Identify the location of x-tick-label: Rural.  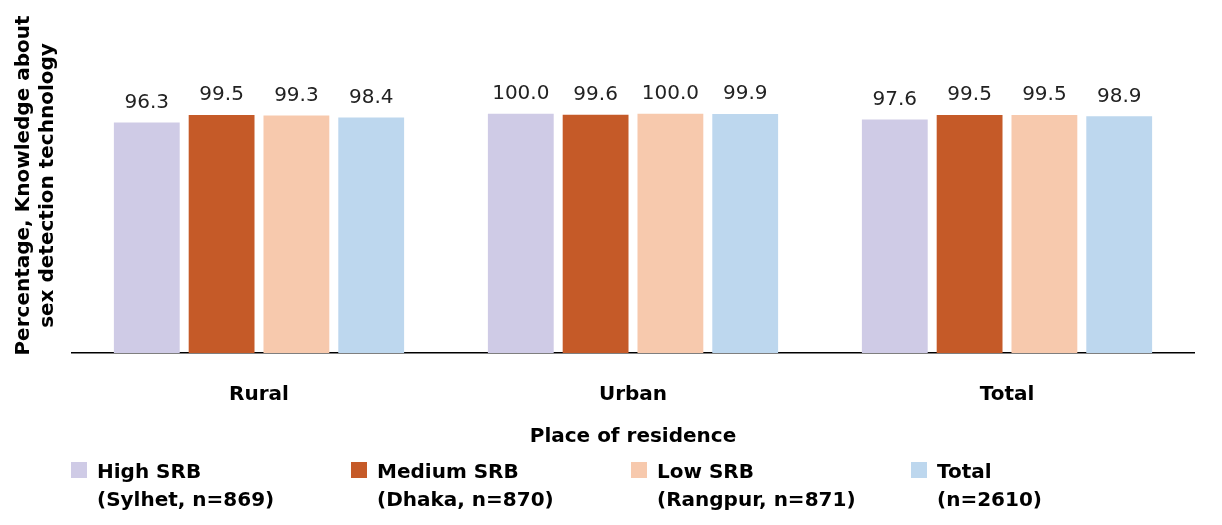
(259, 393).